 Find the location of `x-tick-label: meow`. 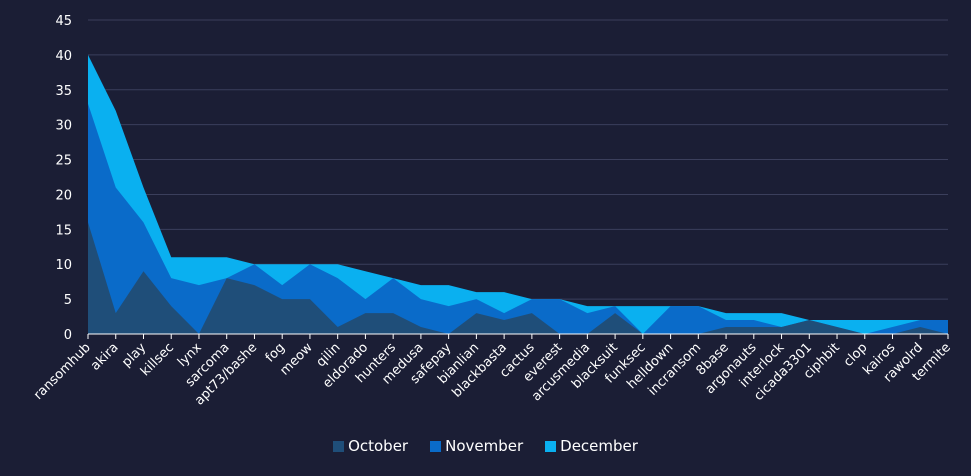

x-tick-label: meow is located at coordinates (296, 359).